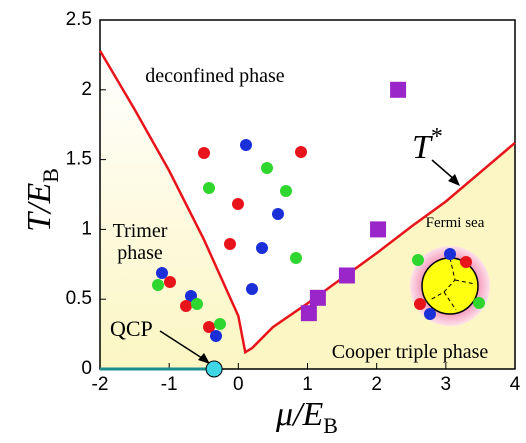 The image size is (526, 443). I want to click on cooper-label: Cooper triple phase, so click(410, 352).